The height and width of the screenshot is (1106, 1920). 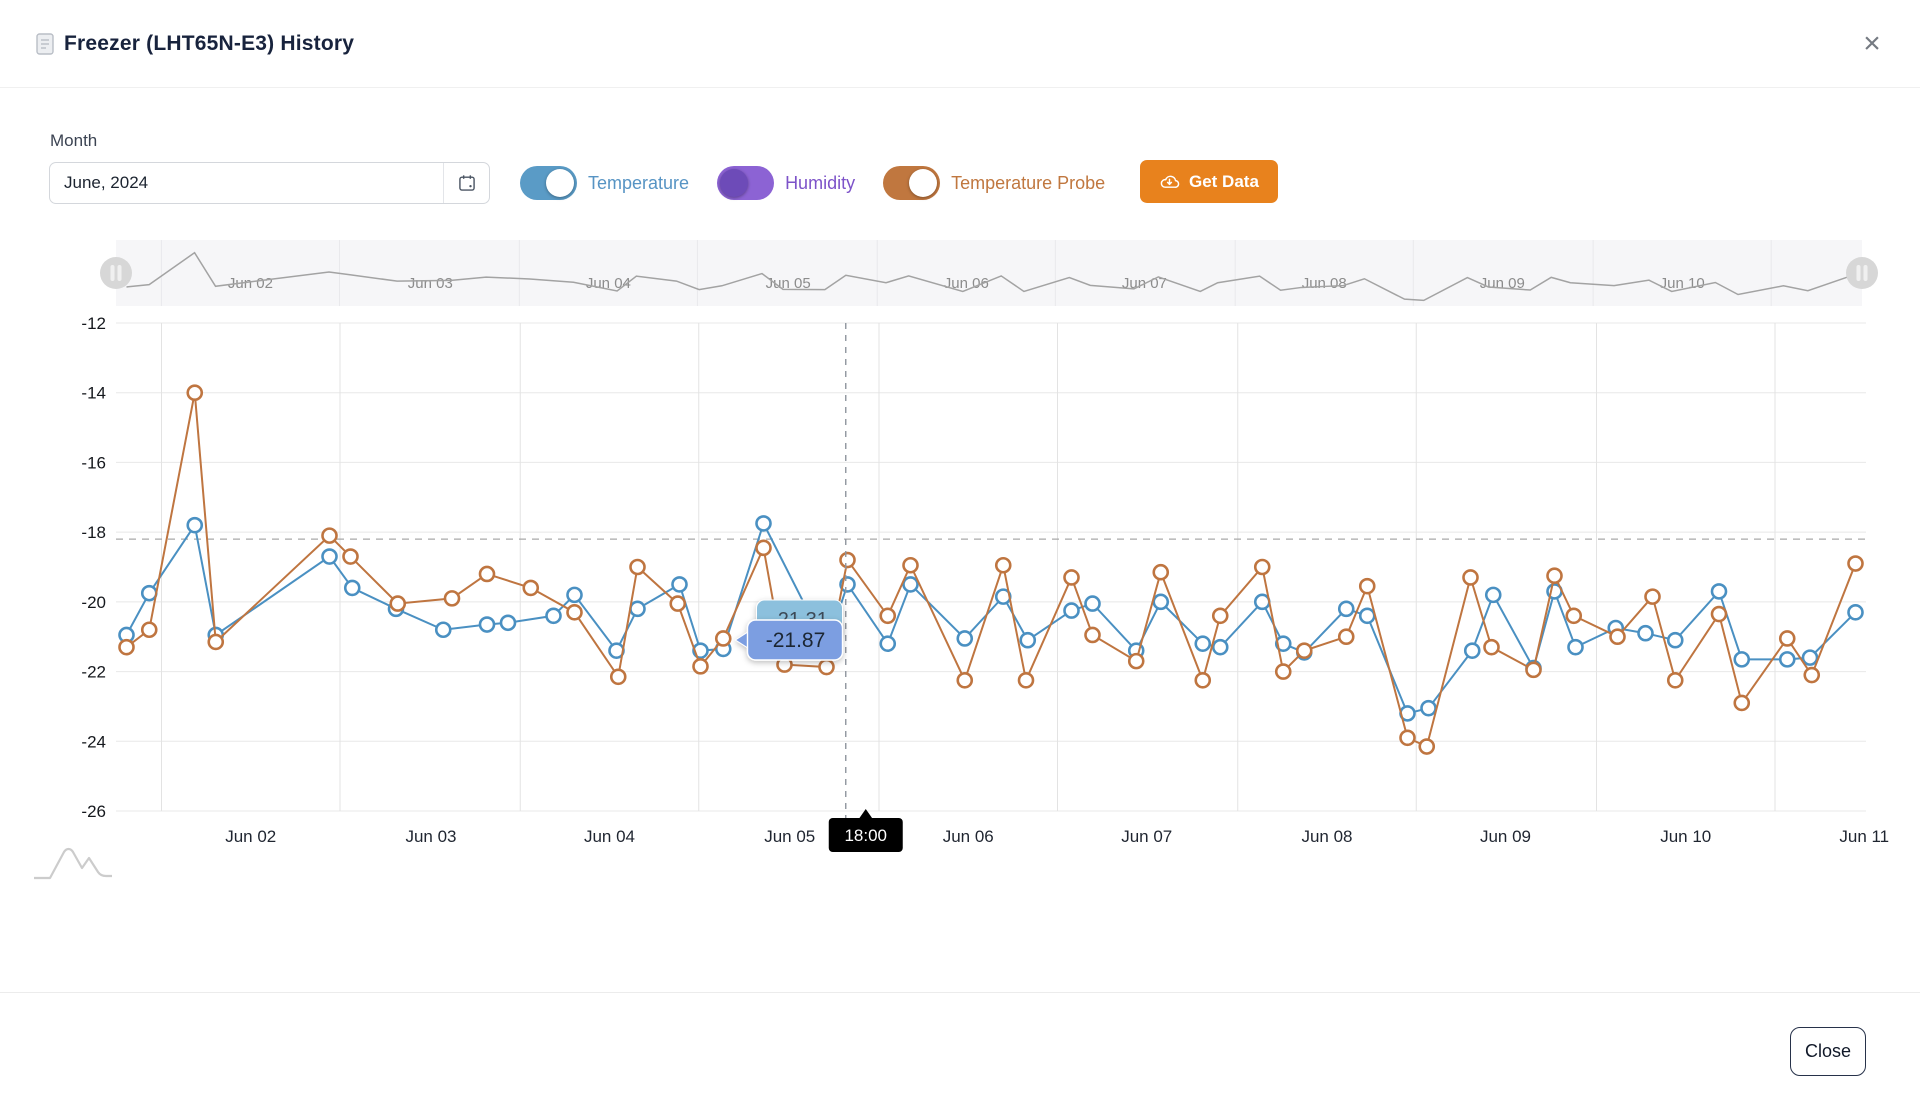 What do you see at coordinates (1209, 181) in the screenshot?
I see `get-data-button: Get Data` at bounding box center [1209, 181].